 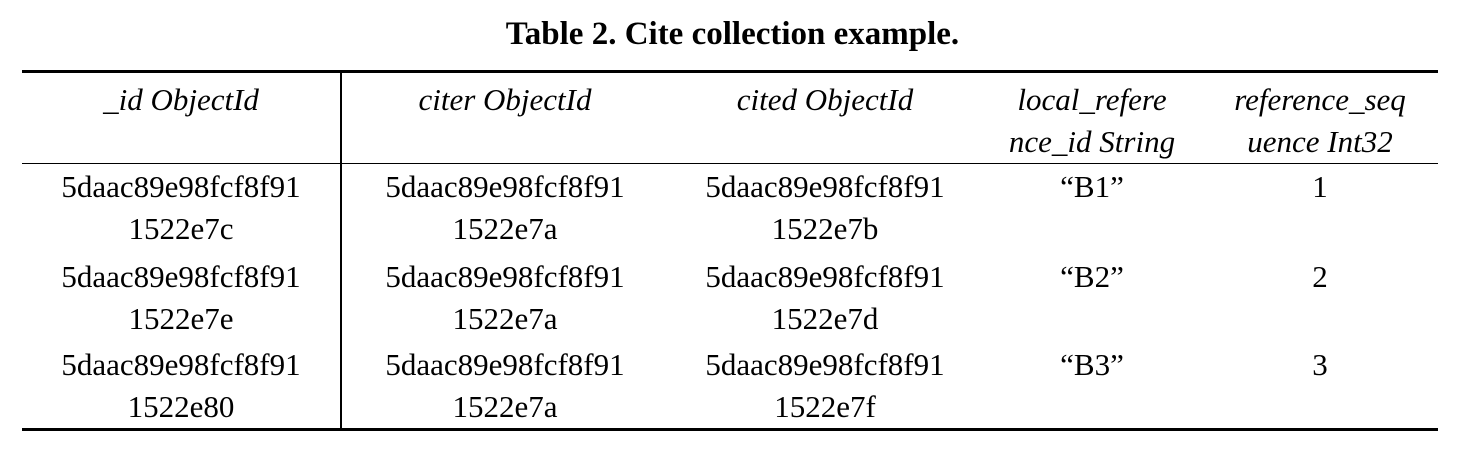 I want to click on cell-id: 5daac89e98fcf8f91 1522e7c, so click(x=182, y=207).